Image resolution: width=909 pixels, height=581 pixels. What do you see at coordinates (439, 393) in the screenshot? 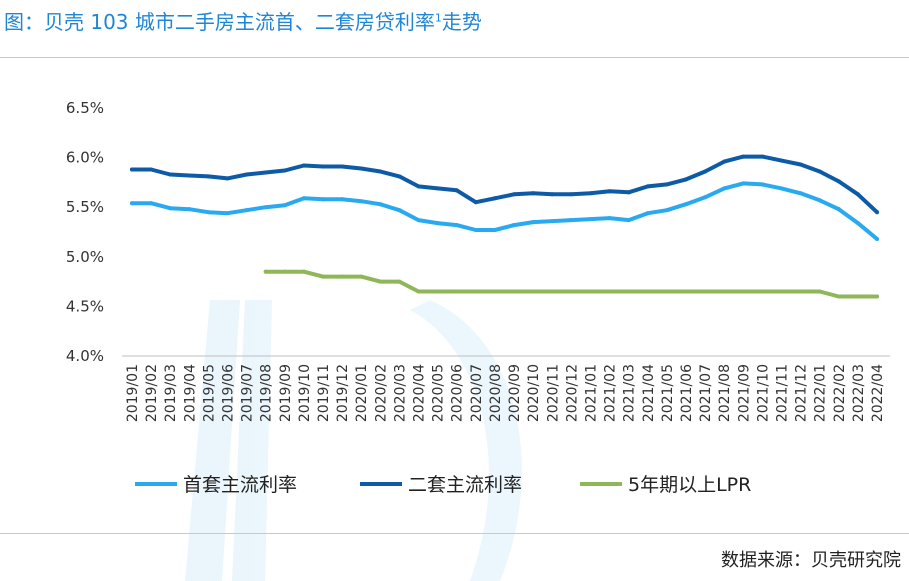
I see `x-tick-label: 2020/05` at bounding box center [439, 393].